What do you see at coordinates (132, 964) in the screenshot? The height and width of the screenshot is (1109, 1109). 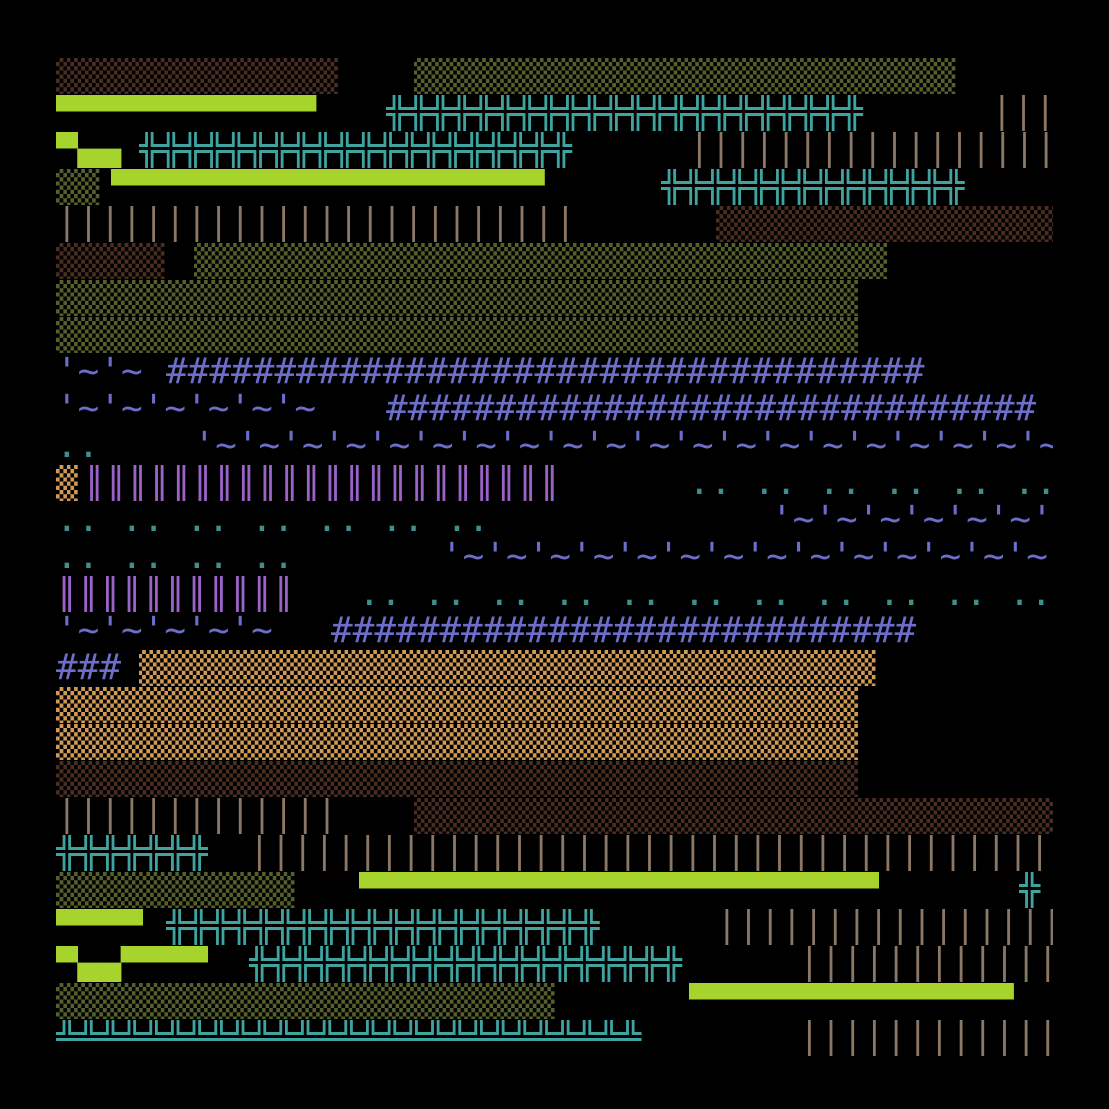 I see `ascii-segment: ▀▄▄▀▀▀▀` at bounding box center [132, 964].